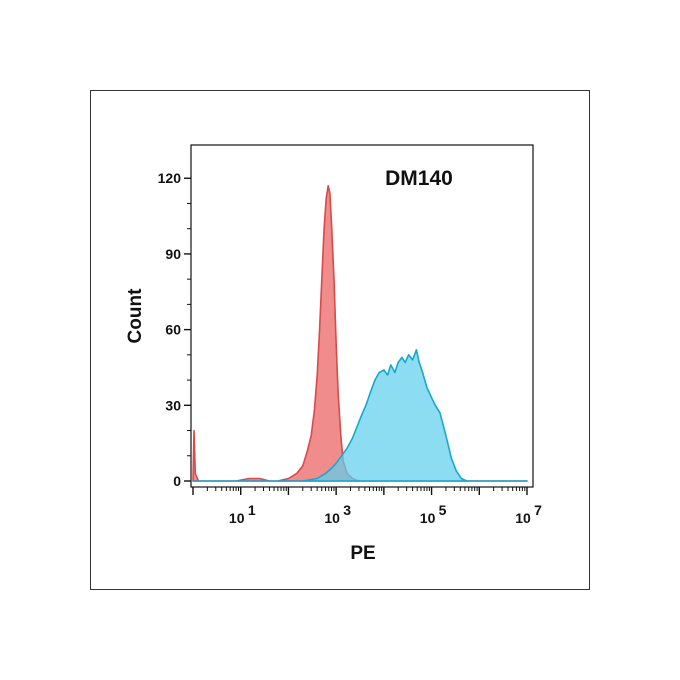 The image size is (680, 680). I want to click on y-tick-label: 60, so click(173, 330).